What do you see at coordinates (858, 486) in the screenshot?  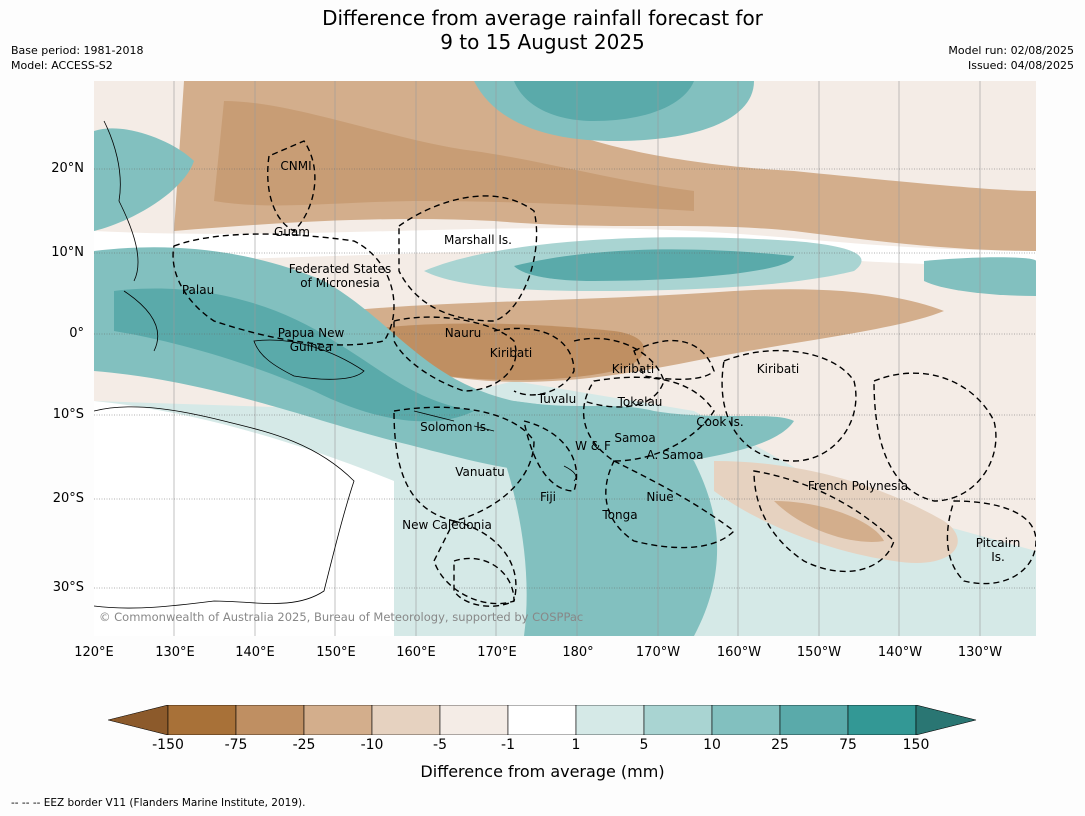 I see `label-french-polynesia: French Polynesia` at bounding box center [858, 486].